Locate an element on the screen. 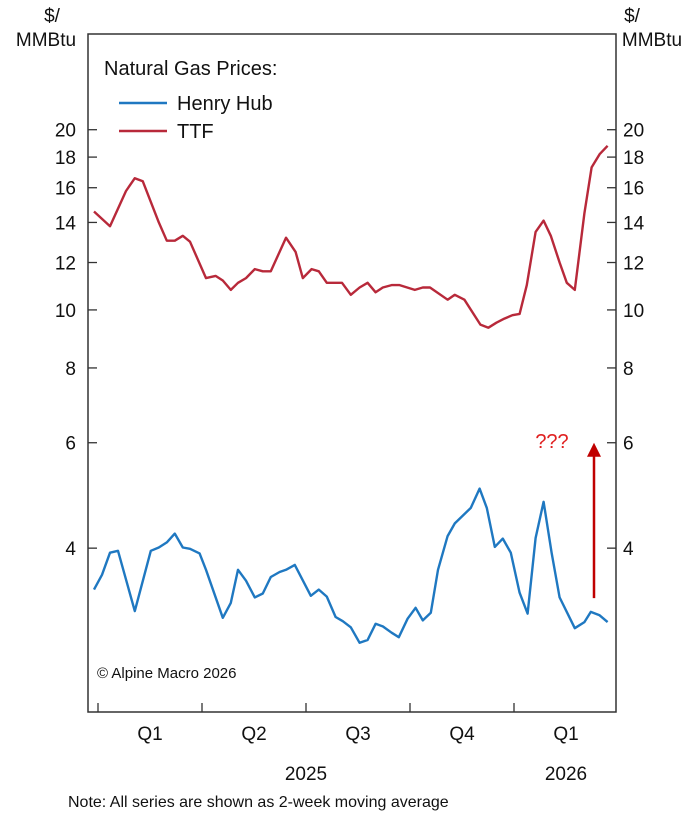 This screenshot has height=827, width=696. y-tick-label-right: 12 is located at coordinates (633, 264).